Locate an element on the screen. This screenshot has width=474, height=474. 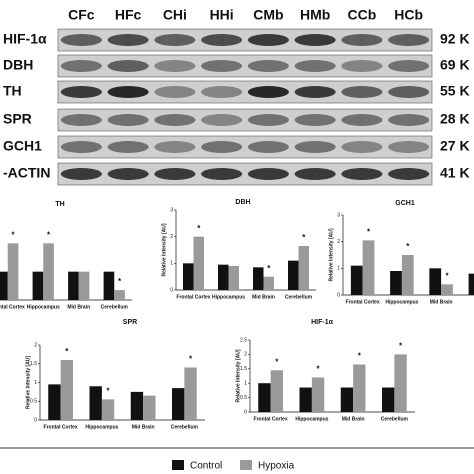
protein-label: -ACTIN is located at coordinates (26, 173).